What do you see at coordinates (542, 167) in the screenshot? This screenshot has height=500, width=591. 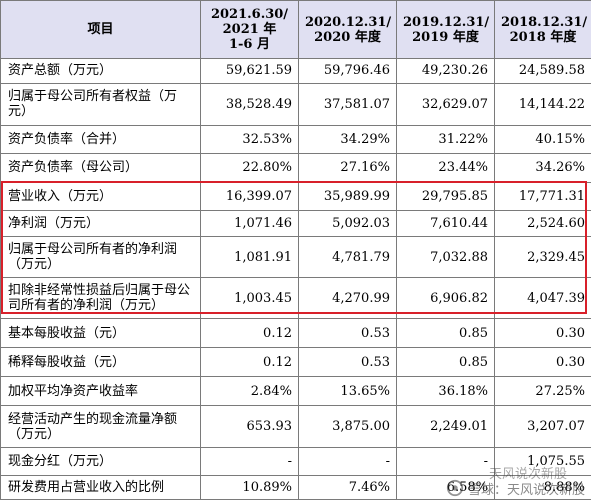 I see `cell-value: 34.26%` at bounding box center [542, 167].